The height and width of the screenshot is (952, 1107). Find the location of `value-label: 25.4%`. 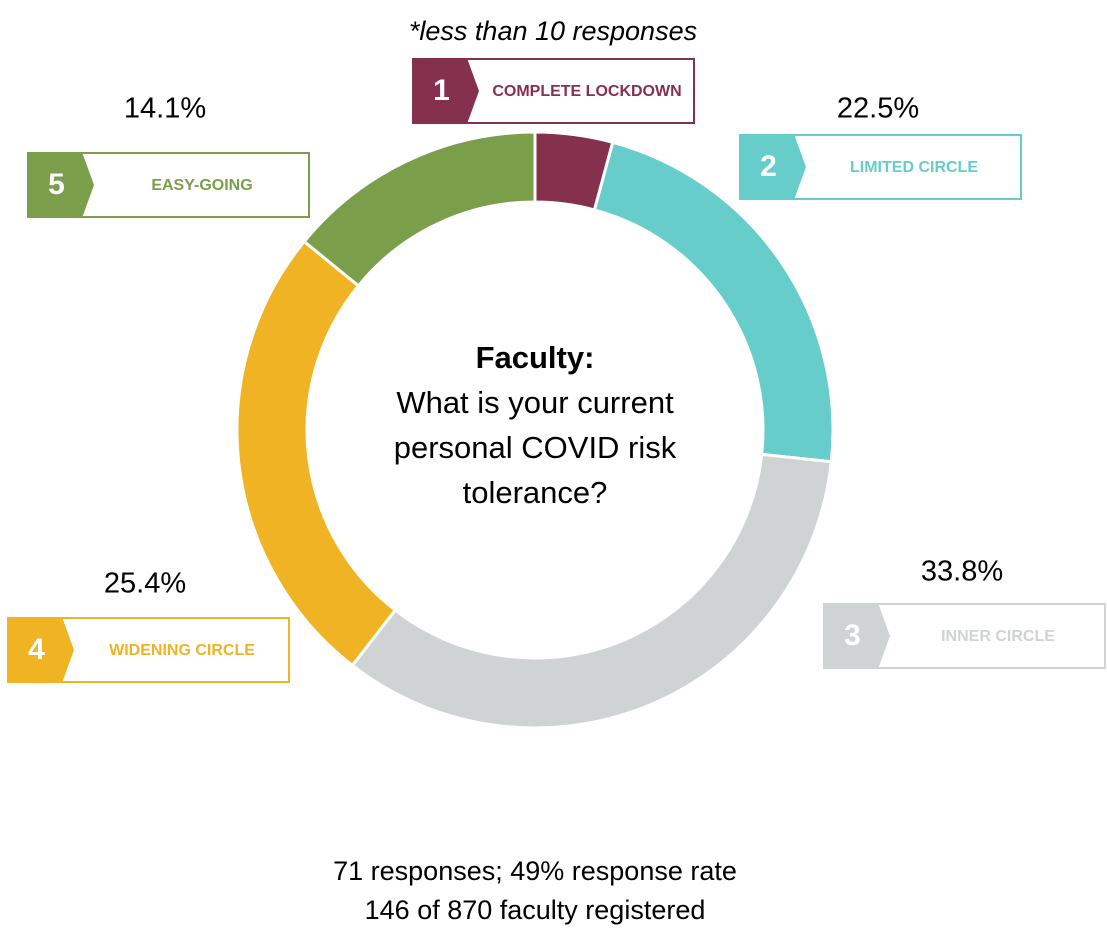

value-label: 25.4% is located at coordinates (145, 584).